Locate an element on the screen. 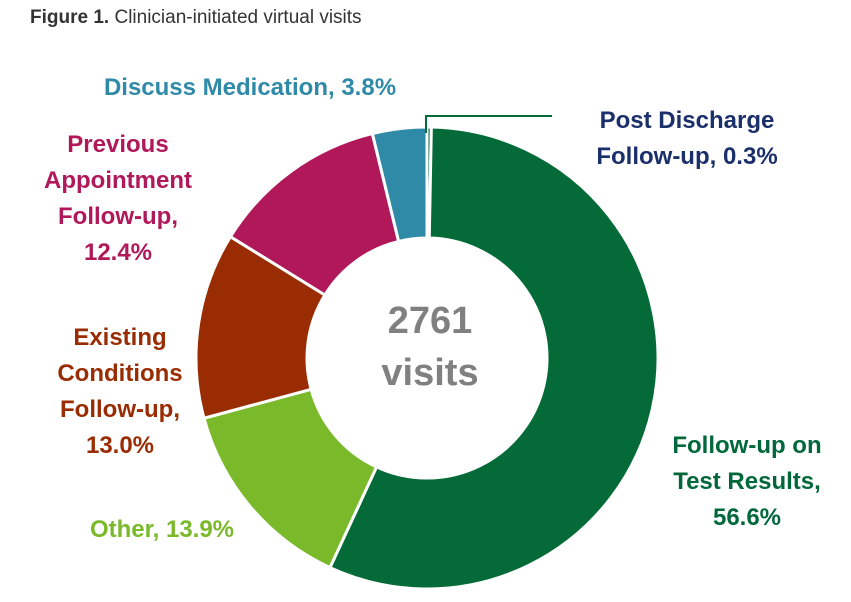  label-line: Follow-up on is located at coordinates (746, 445).